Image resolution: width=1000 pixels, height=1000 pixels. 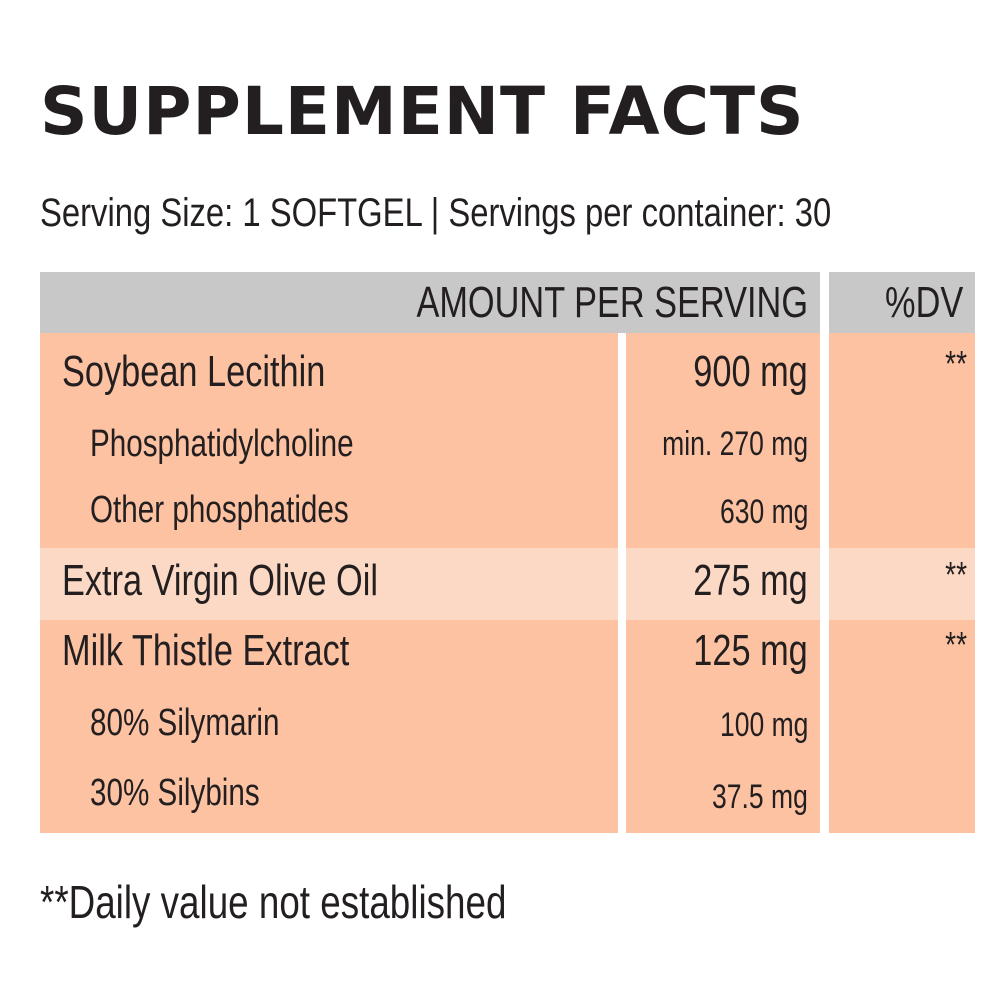 What do you see at coordinates (612, 302) in the screenshot?
I see `header-amount-label: AMOUNT PER SERVING` at bounding box center [612, 302].